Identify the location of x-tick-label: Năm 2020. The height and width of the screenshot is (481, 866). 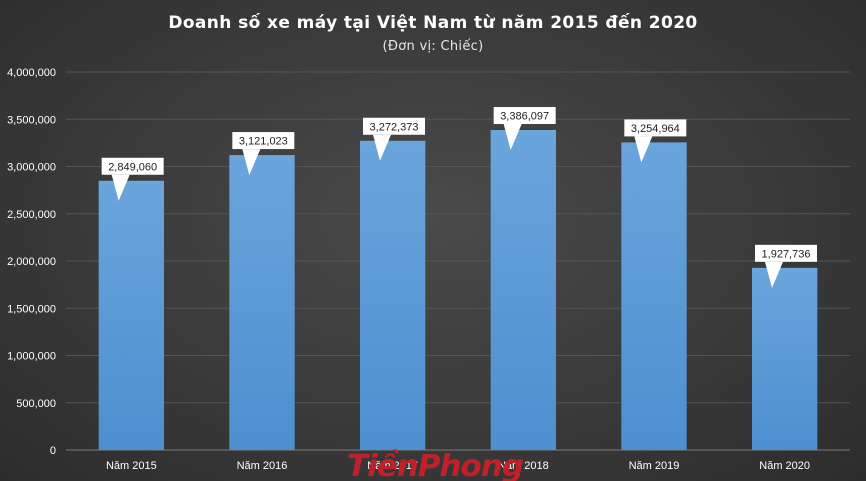
(784, 466).